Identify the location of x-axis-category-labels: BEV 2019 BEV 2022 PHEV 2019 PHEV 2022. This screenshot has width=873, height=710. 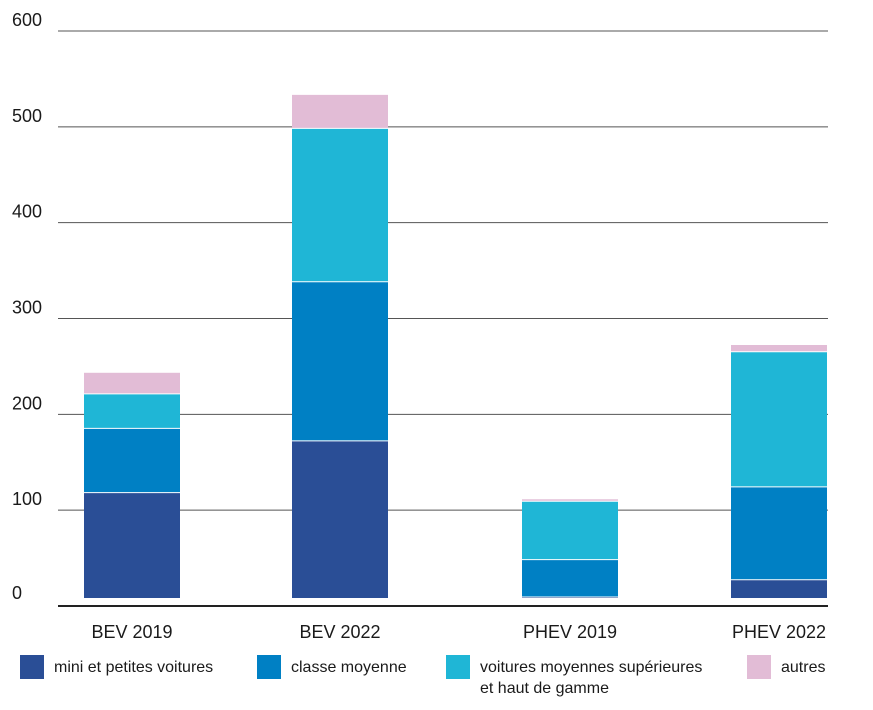
(458, 632).